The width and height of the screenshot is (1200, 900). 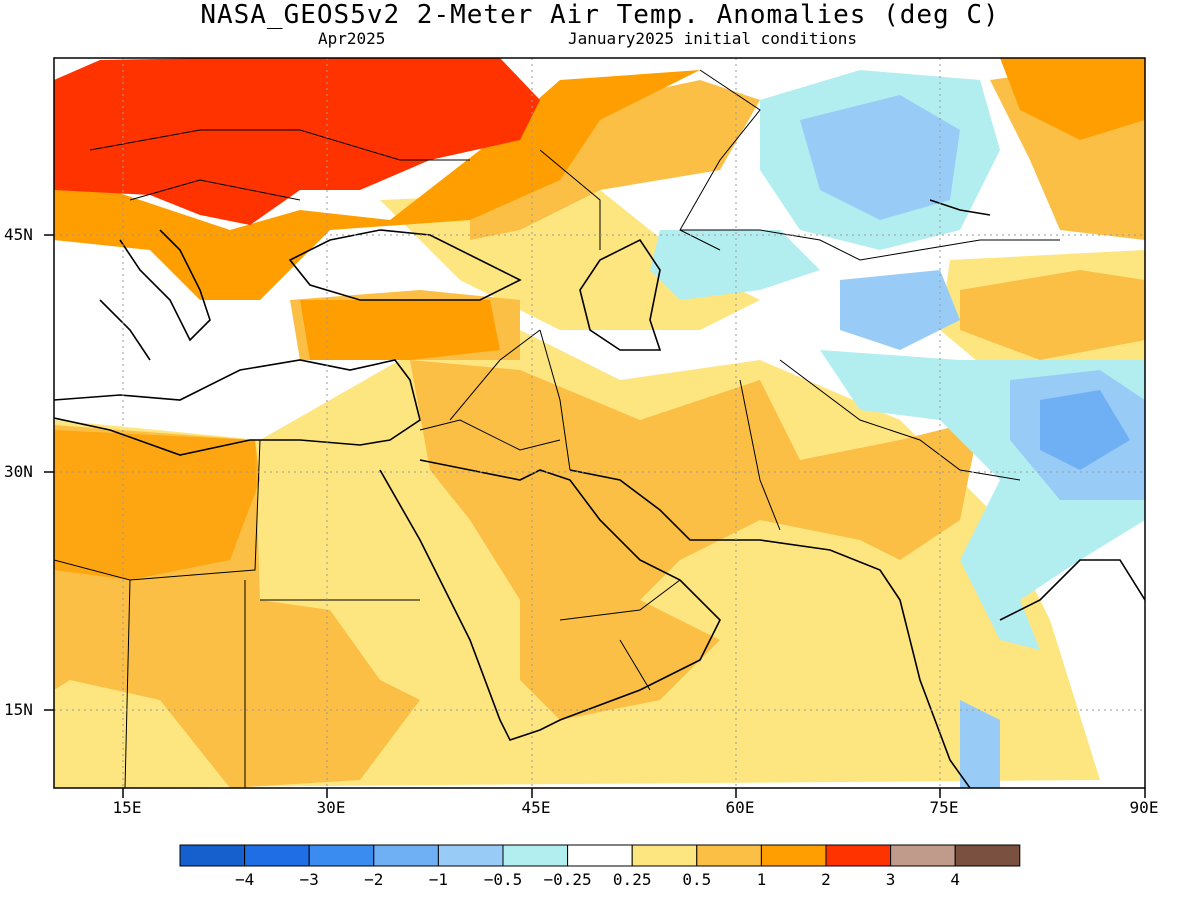 What do you see at coordinates (944, 807) in the screenshot?
I see `lon-label-75e: 75E` at bounding box center [944, 807].